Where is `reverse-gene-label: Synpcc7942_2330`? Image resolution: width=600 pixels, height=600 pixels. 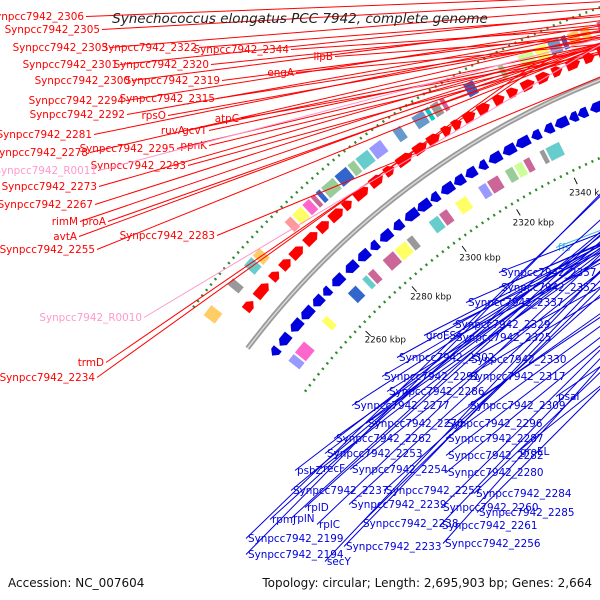
reverse-gene-label: Synpcc7942_2330 is located at coordinates (518, 360).